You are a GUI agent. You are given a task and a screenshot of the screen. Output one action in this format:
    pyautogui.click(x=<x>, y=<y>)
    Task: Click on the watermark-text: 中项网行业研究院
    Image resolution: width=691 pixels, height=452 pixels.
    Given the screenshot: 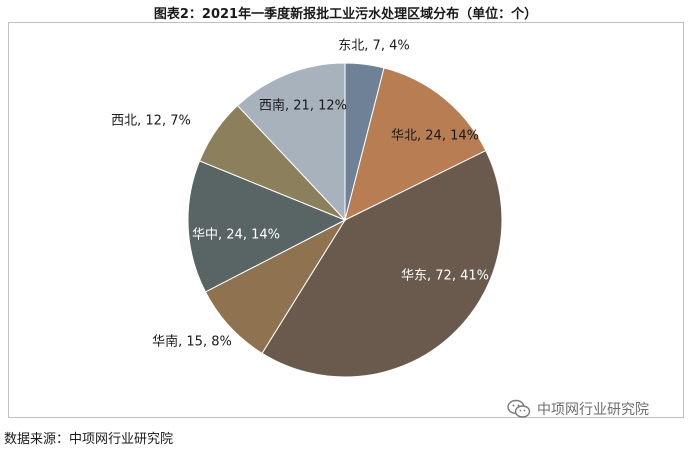 What is the action you would take?
    pyautogui.click(x=593, y=410)
    